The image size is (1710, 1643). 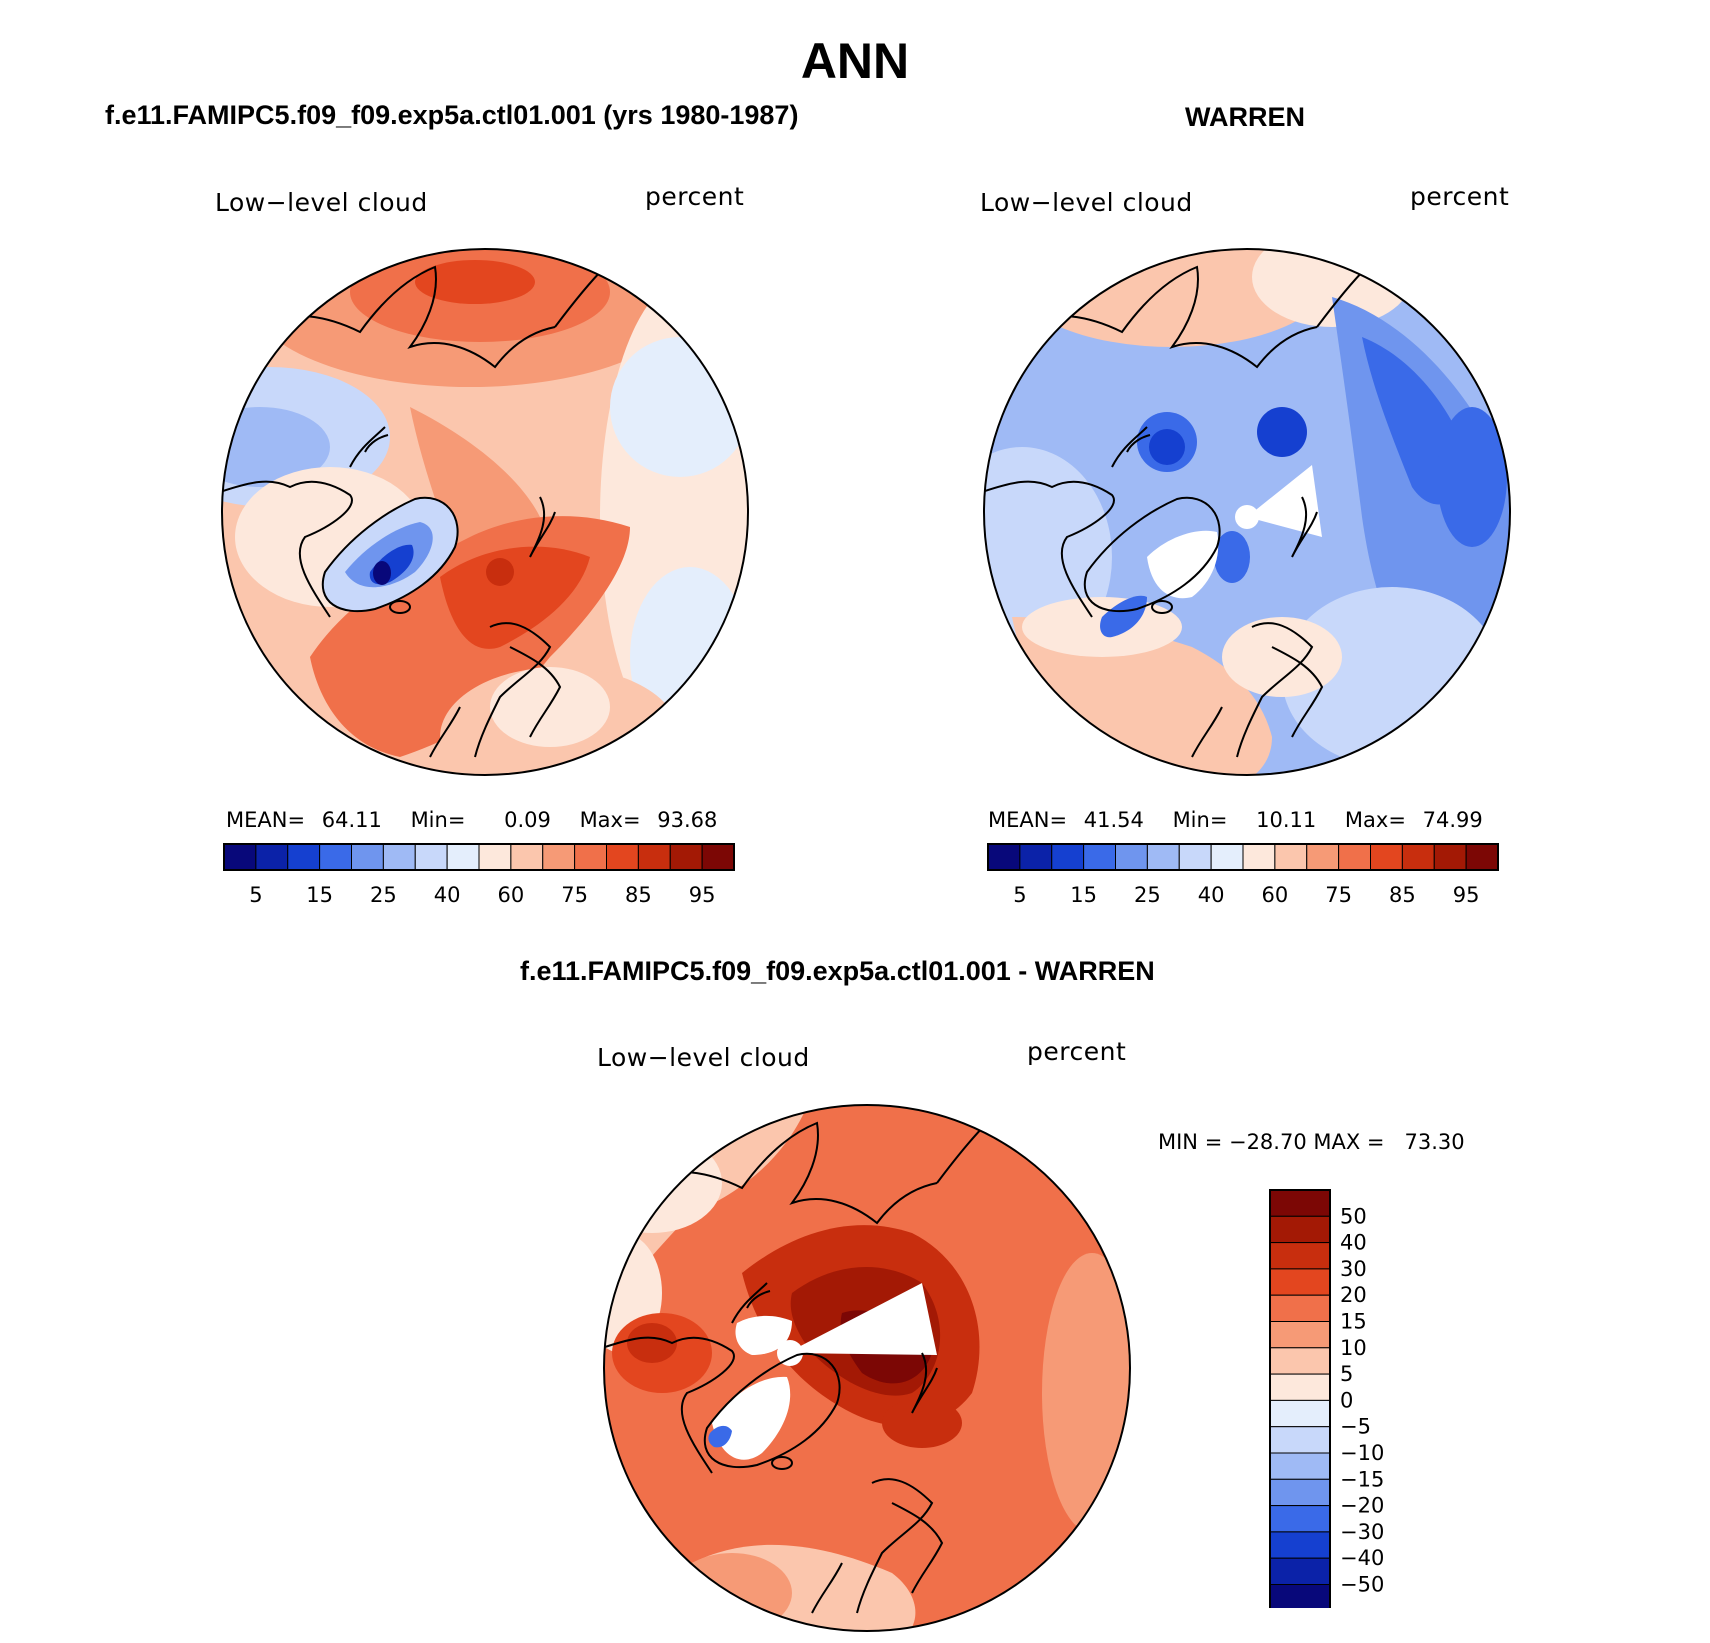 I want to click on diff-units-label: percent, so click(x=1077, y=1051).